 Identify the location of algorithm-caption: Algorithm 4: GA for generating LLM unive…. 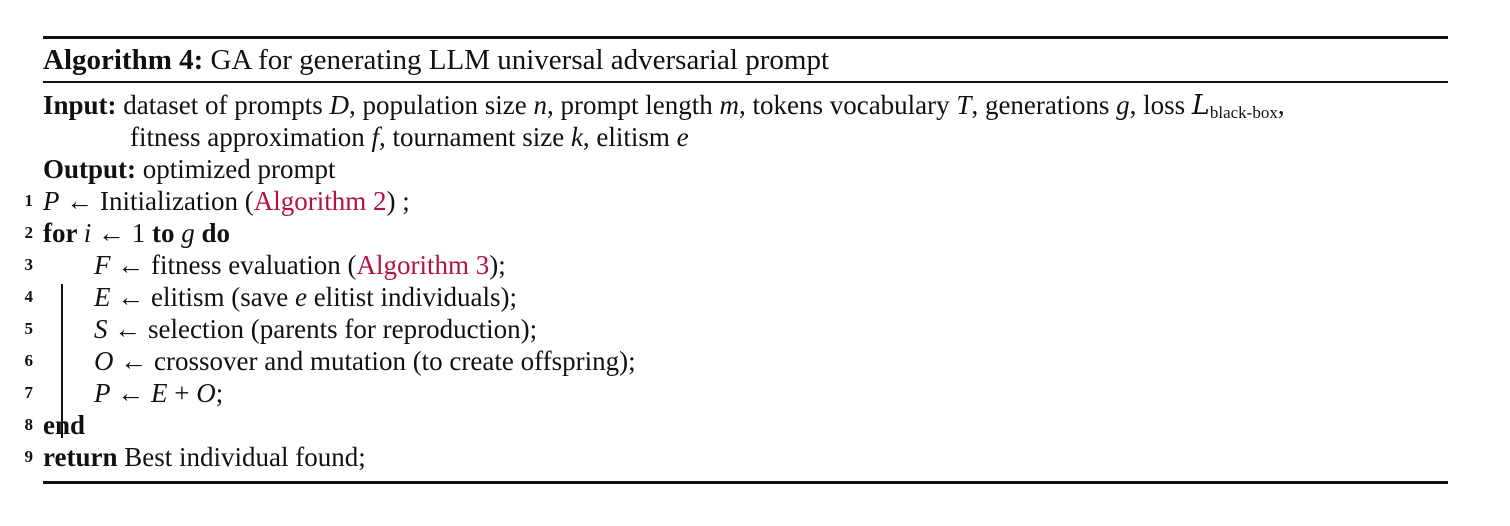
(745, 60).